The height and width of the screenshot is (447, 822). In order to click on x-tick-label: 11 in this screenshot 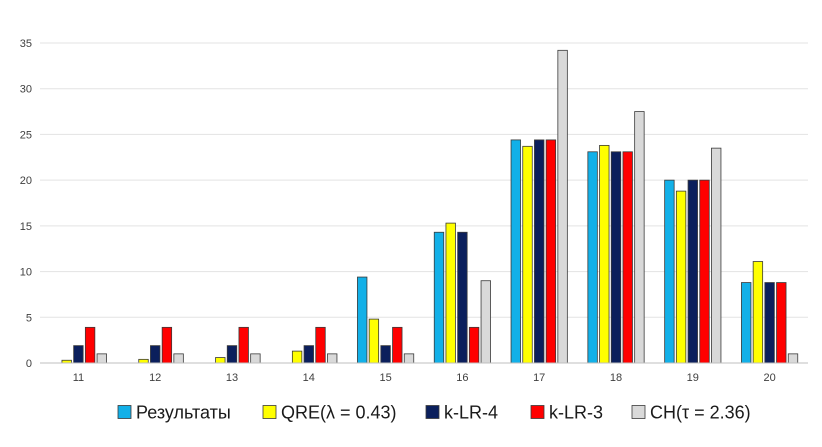, I will do `click(78, 378)`.